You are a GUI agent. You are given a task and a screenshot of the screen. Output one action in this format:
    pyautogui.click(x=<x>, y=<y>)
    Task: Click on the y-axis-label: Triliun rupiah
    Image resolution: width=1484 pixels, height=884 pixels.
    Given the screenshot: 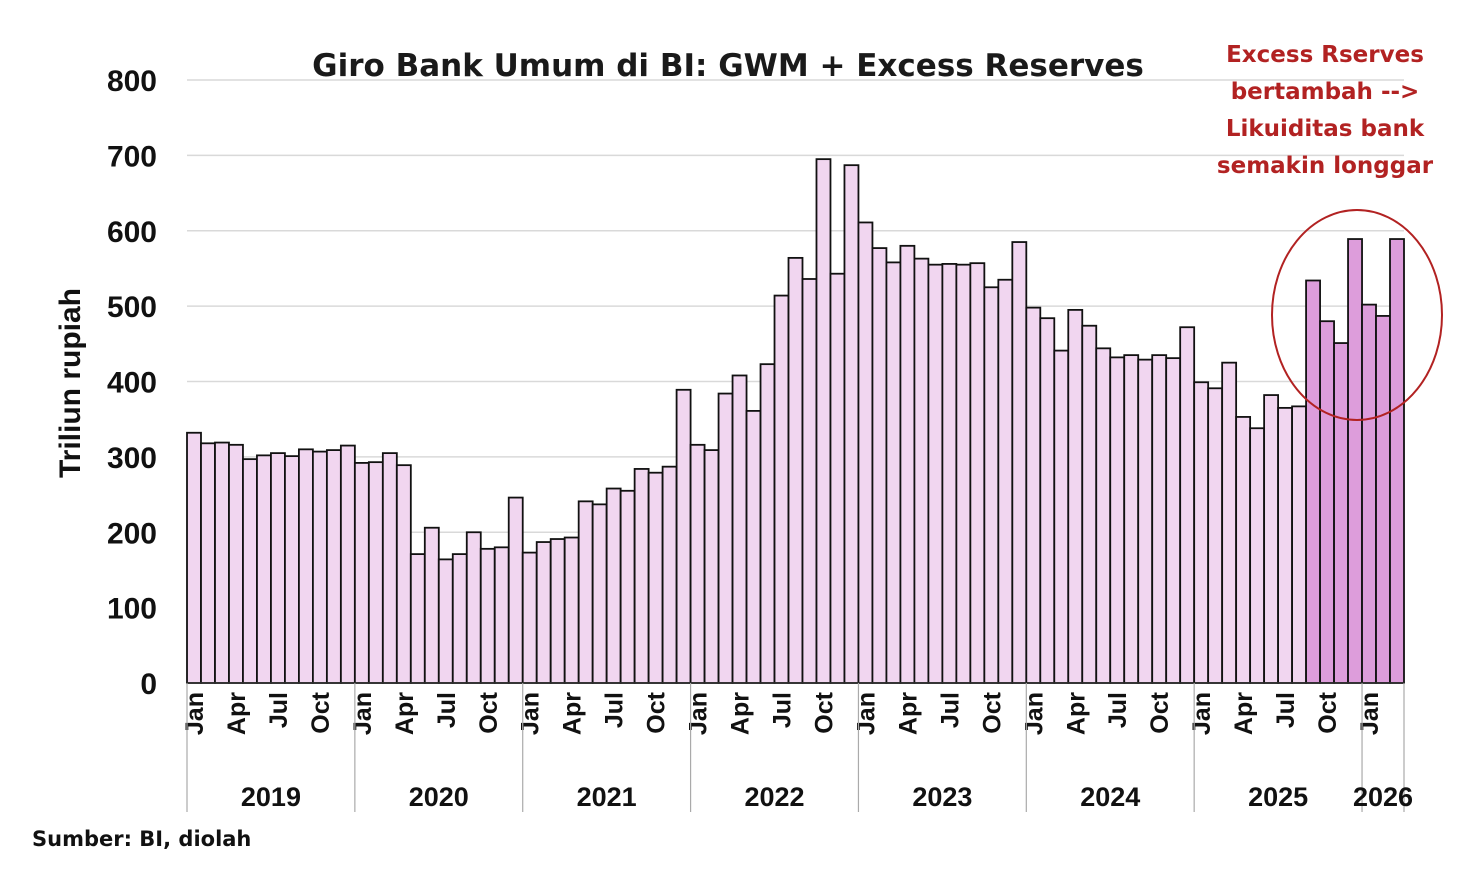 What is the action you would take?
    pyautogui.click(x=70, y=383)
    